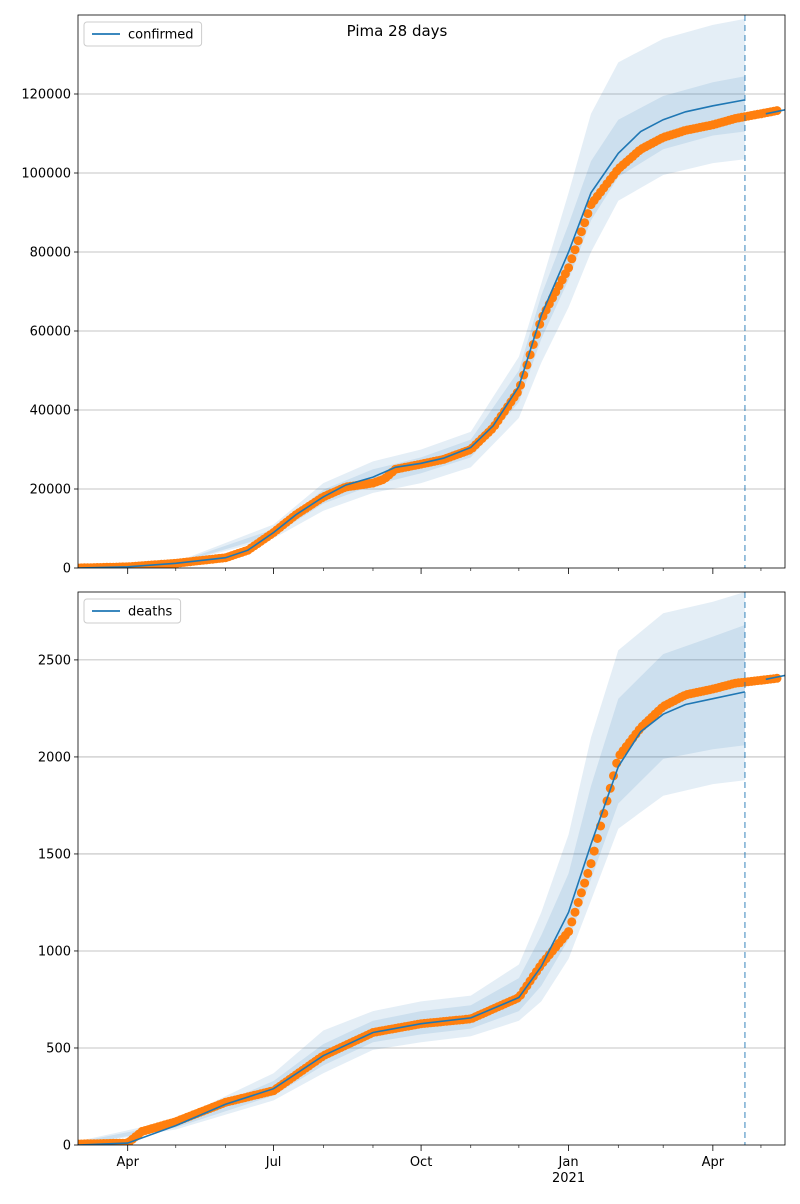 The image size is (800, 1204). I want to click on y-tick-label: 20000, so click(50, 490).